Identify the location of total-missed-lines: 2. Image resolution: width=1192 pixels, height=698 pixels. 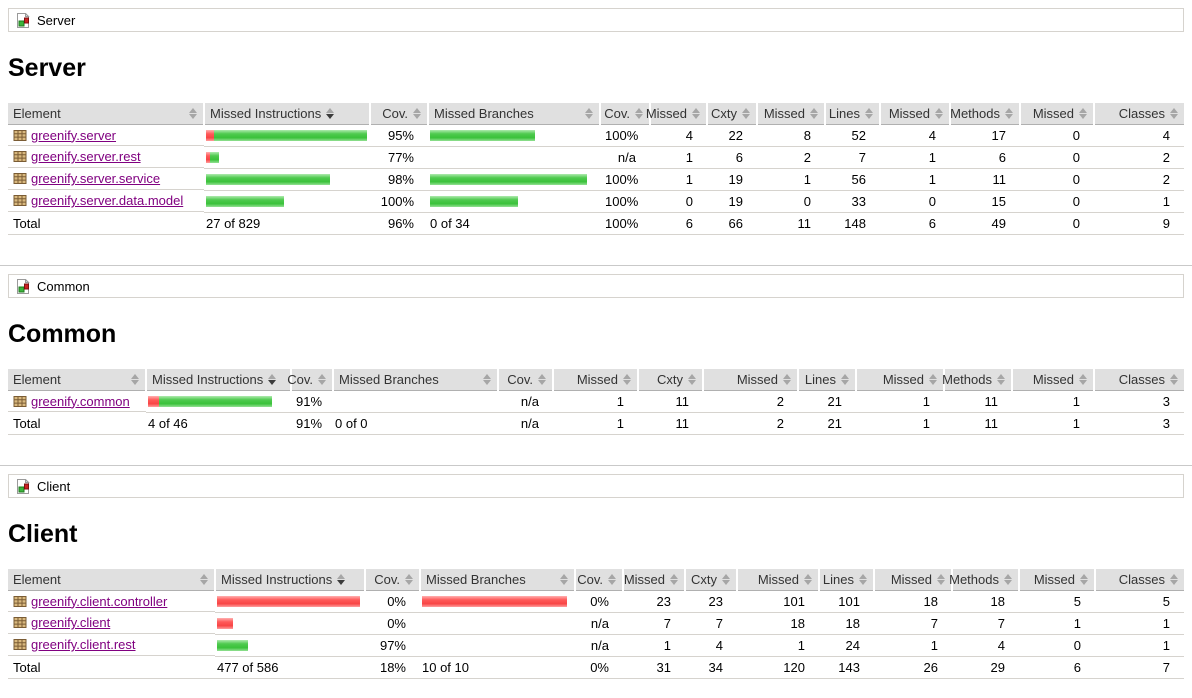
(750, 423).